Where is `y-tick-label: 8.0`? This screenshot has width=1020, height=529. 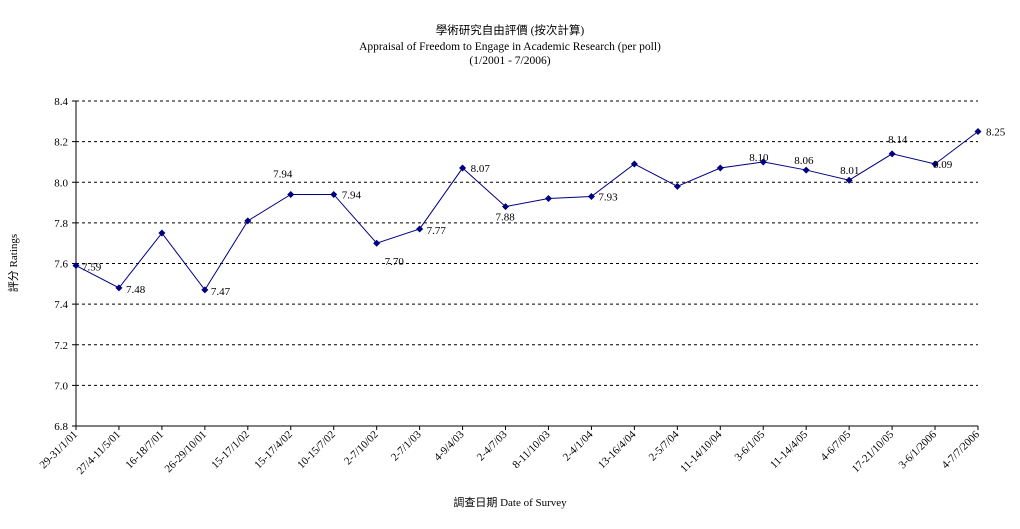
y-tick-label: 8.0 is located at coordinates (61, 183).